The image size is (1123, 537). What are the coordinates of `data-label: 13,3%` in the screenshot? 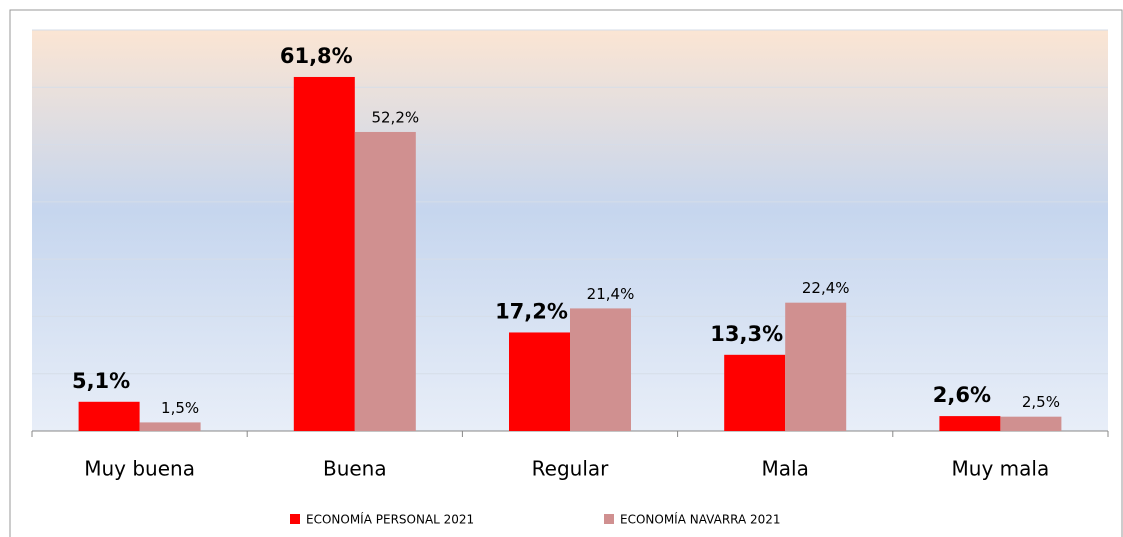 It's located at (746, 334).